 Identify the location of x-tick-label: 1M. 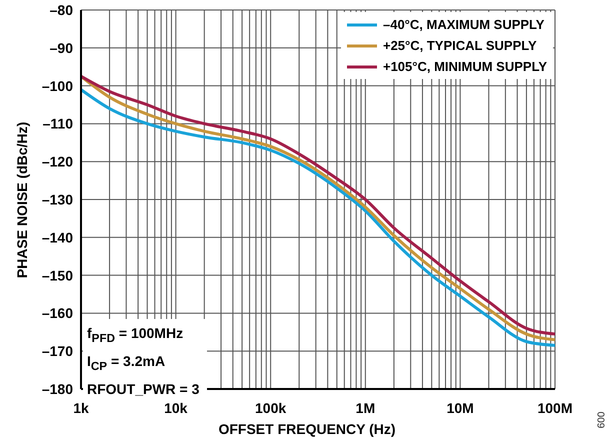
(366, 408).